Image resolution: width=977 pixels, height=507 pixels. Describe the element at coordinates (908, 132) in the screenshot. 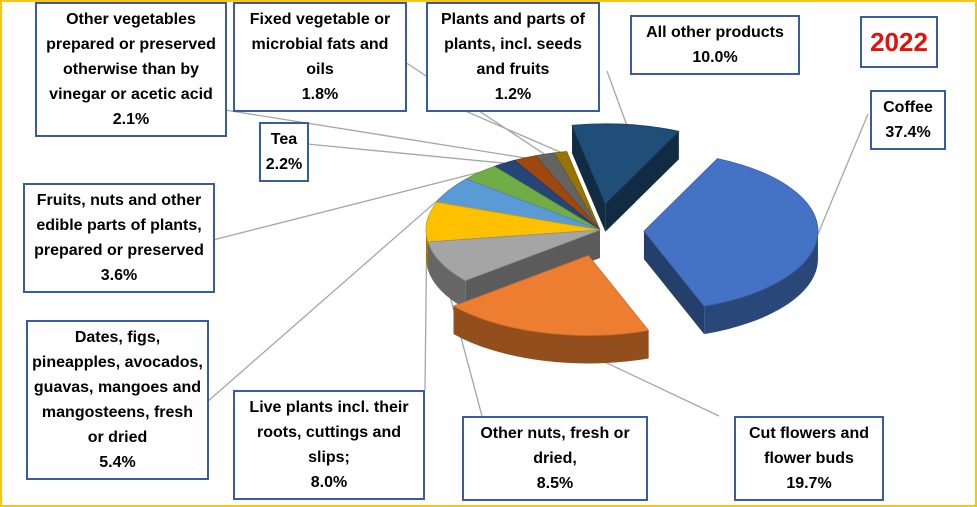

I see `label-value: 37.4%` at that location.